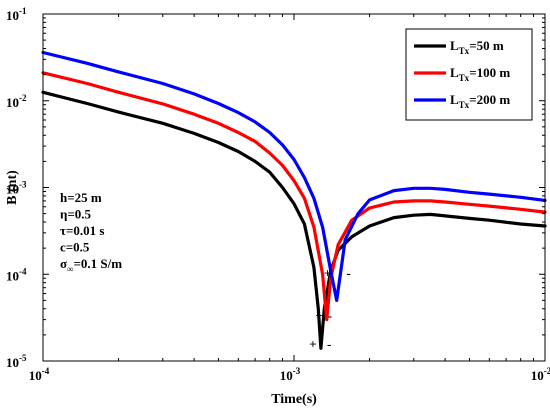 Image resolution: width=550 pixels, height=419 pixels. I want to click on legend-label: LTx=50 m, so click(477, 47).